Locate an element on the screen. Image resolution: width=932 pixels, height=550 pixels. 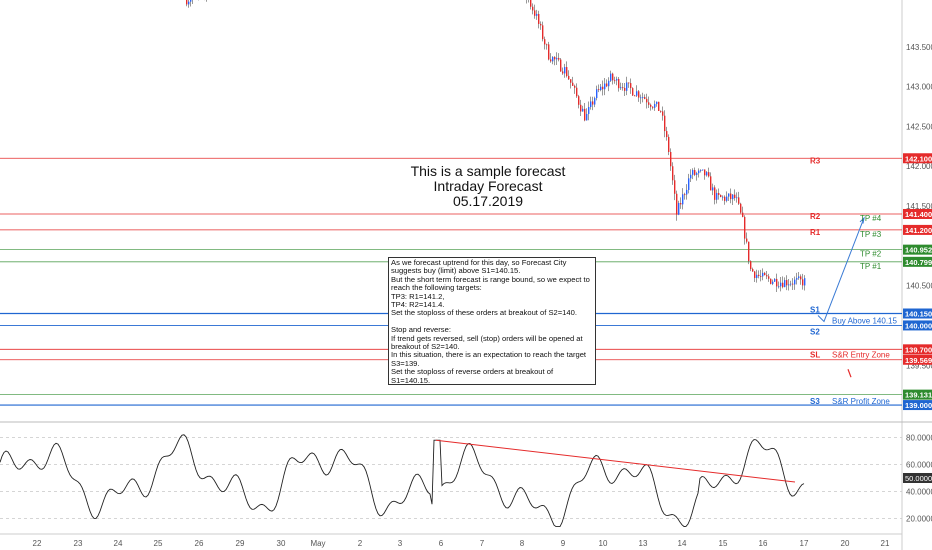
time-tick: 24 is located at coordinates (118, 543).